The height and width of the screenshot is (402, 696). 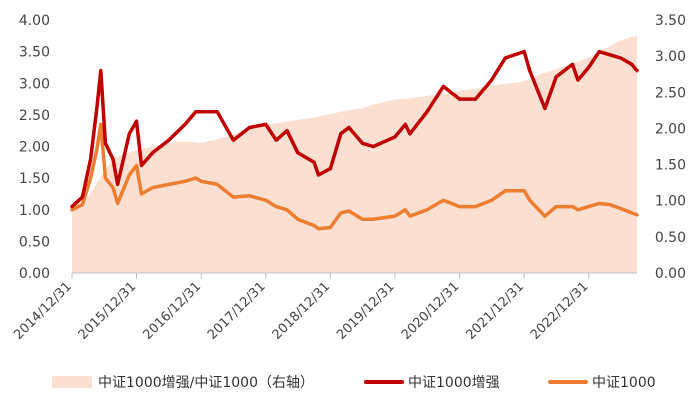 What do you see at coordinates (670, 21) in the screenshot?
I see `y-right-tick-label: 3.50` at bounding box center [670, 21].